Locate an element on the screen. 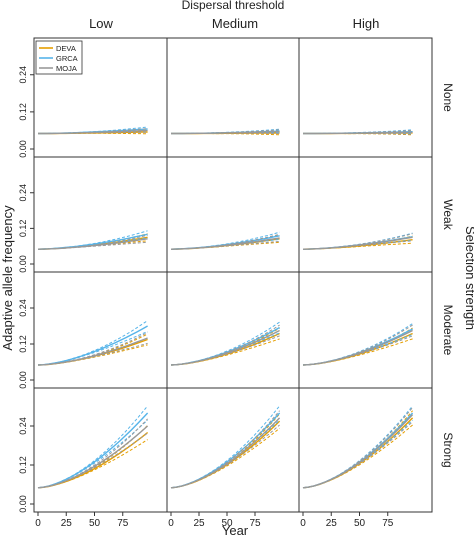 The height and width of the screenshot is (540, 474). row-label-weak: Weak is located at coordinates (448, 214).